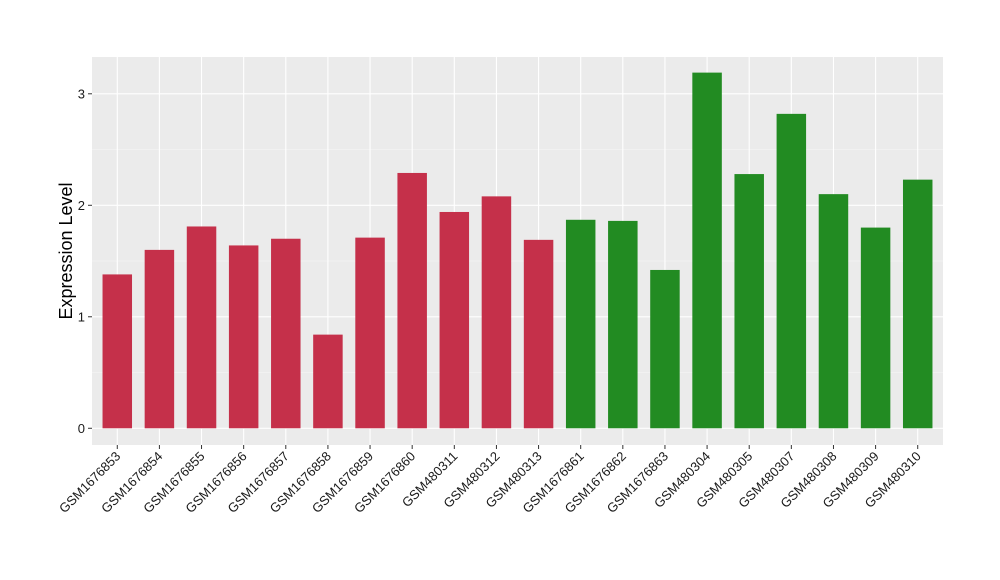 The height and width of the screenshot is (580, 1000). Describe the element at coordinates (580, 324) in the screenshot. I see `bar-GSM1676861` at that location.